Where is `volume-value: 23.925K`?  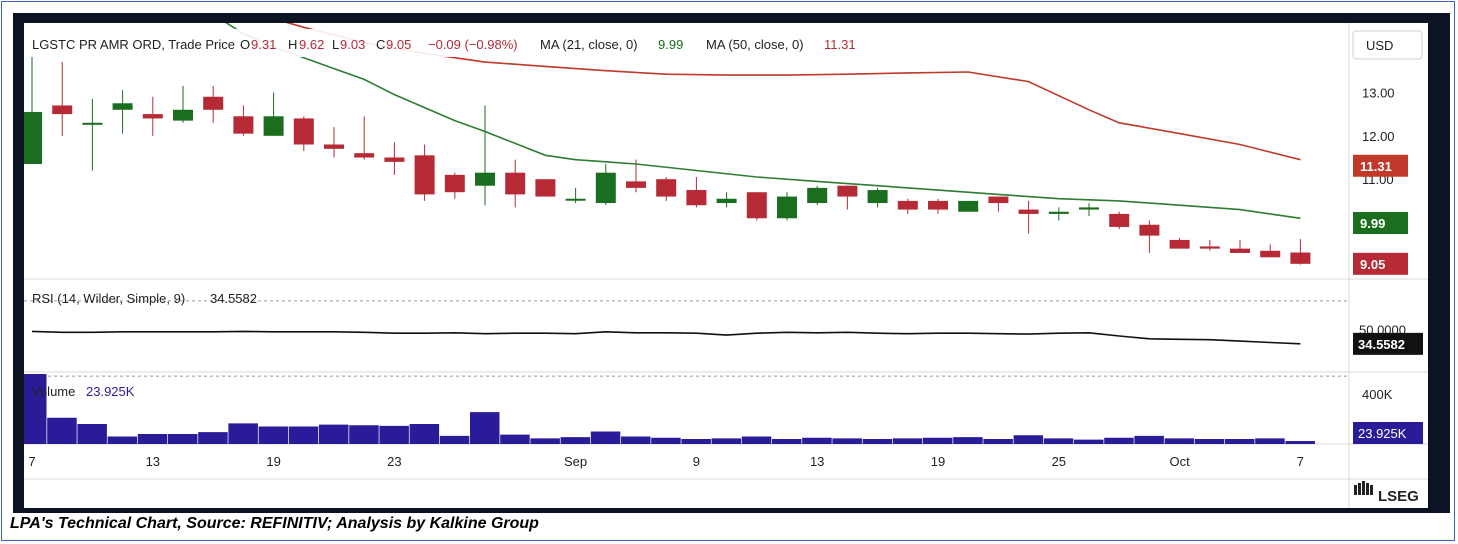 volume-value: 23.925K is located at coordinates (110, 391).